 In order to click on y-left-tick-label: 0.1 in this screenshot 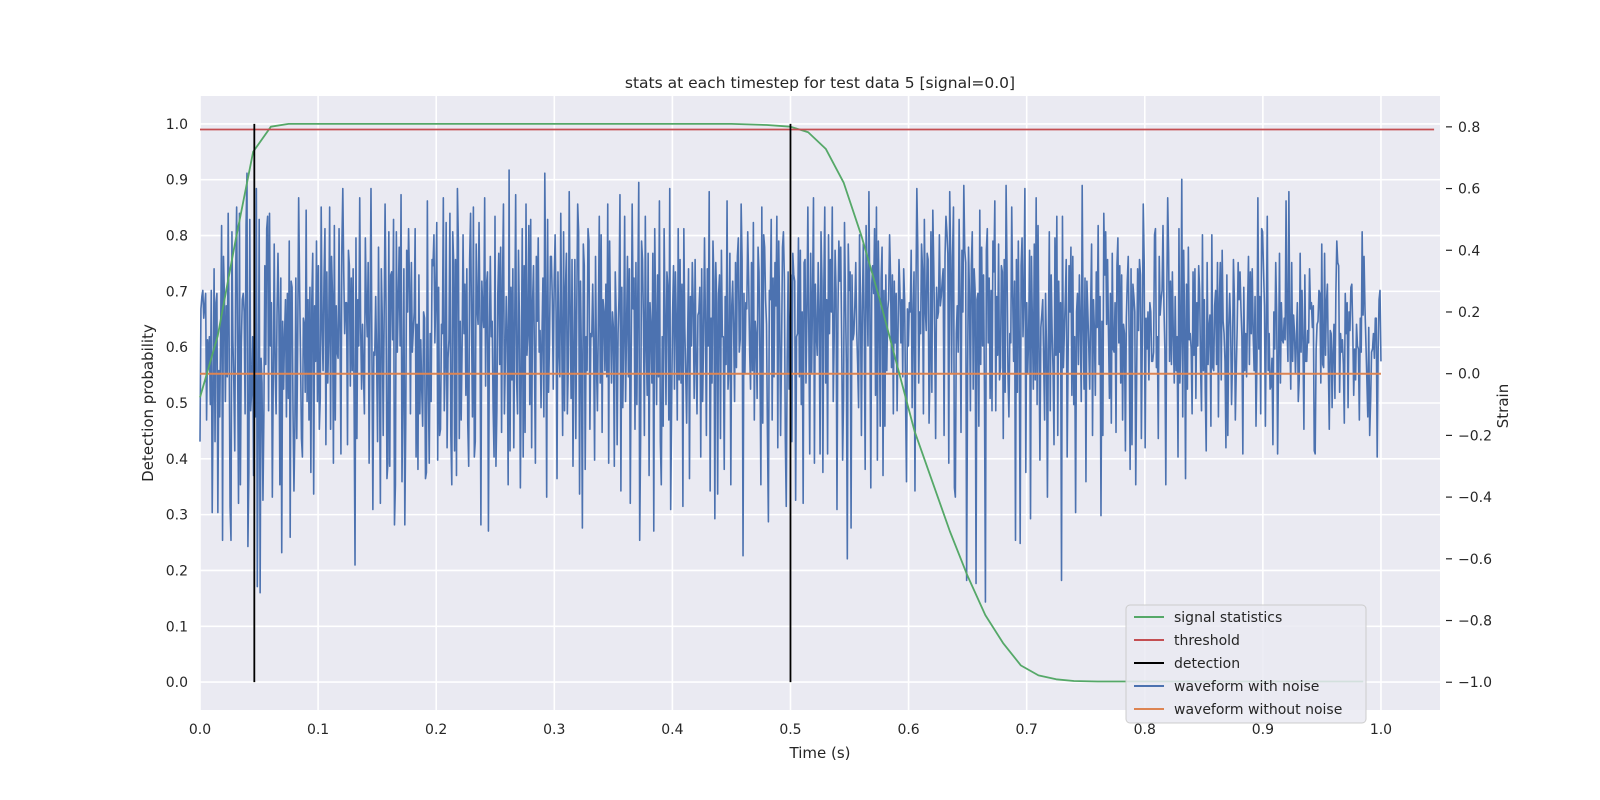, I will do `click(177, 627)`.